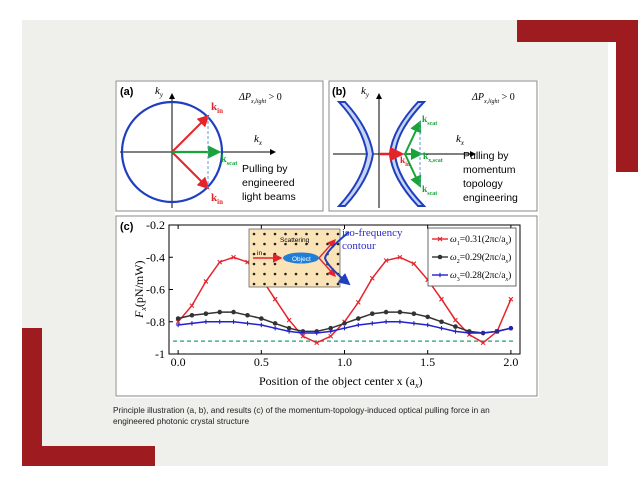  What do you see at coordinates (365, 92) in the screenshot?
I see `panel-b-ky-label: ky` at bounding box center [365, 92].